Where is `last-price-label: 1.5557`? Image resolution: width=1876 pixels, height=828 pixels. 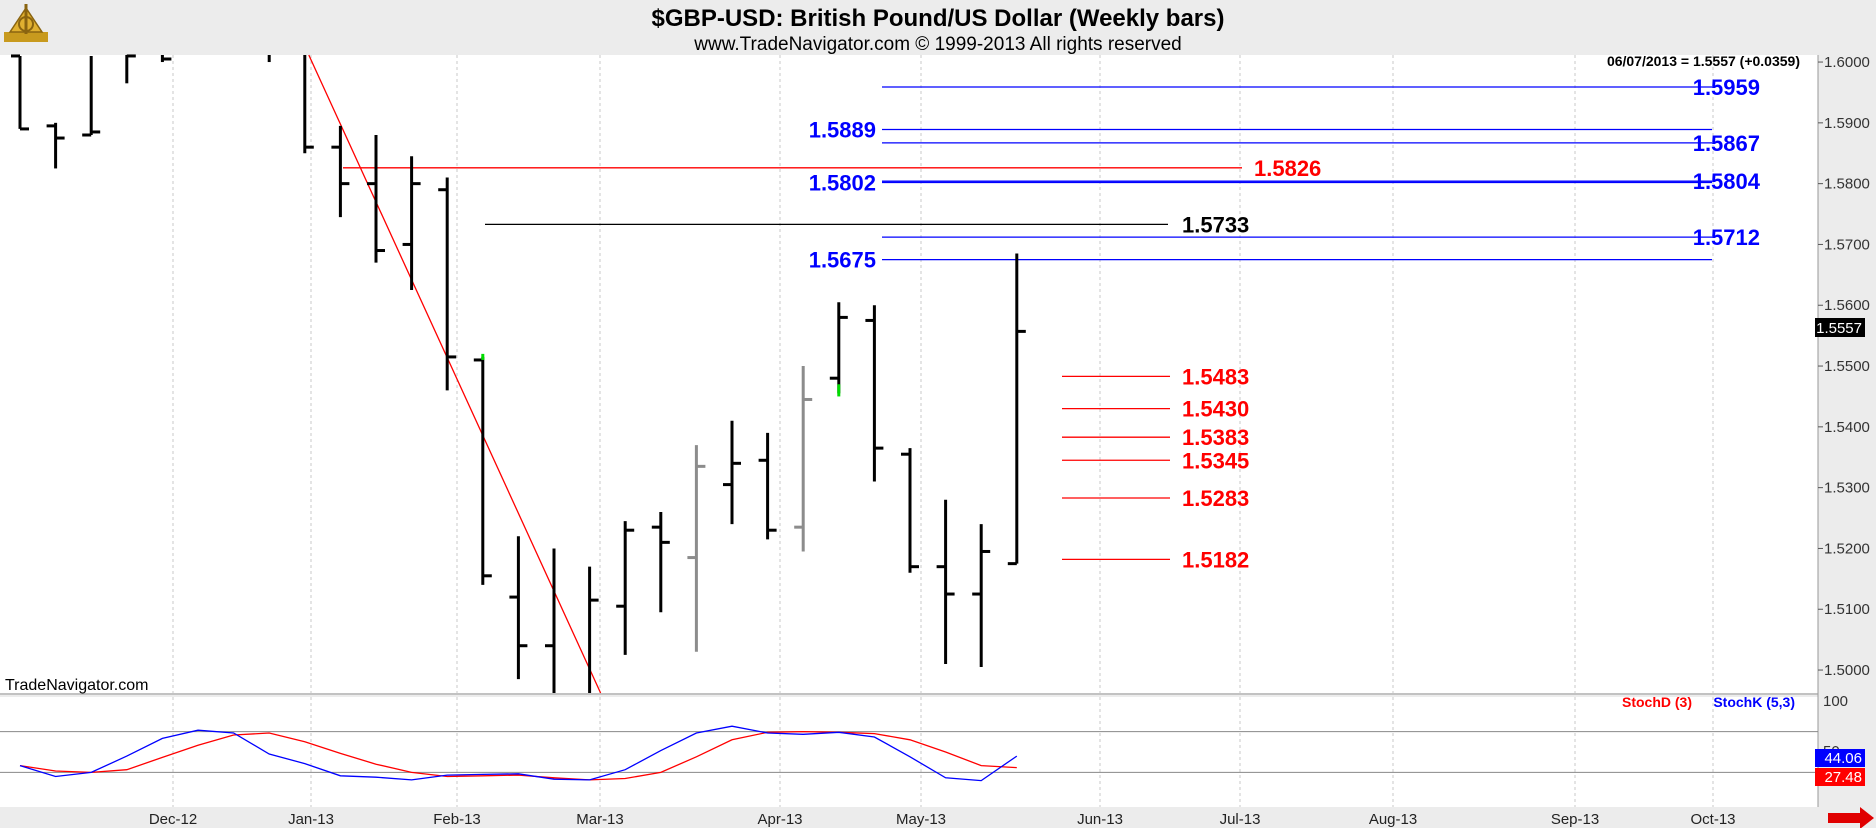 last-price-label: 1.5557 is located at coordinates (1839, 328).